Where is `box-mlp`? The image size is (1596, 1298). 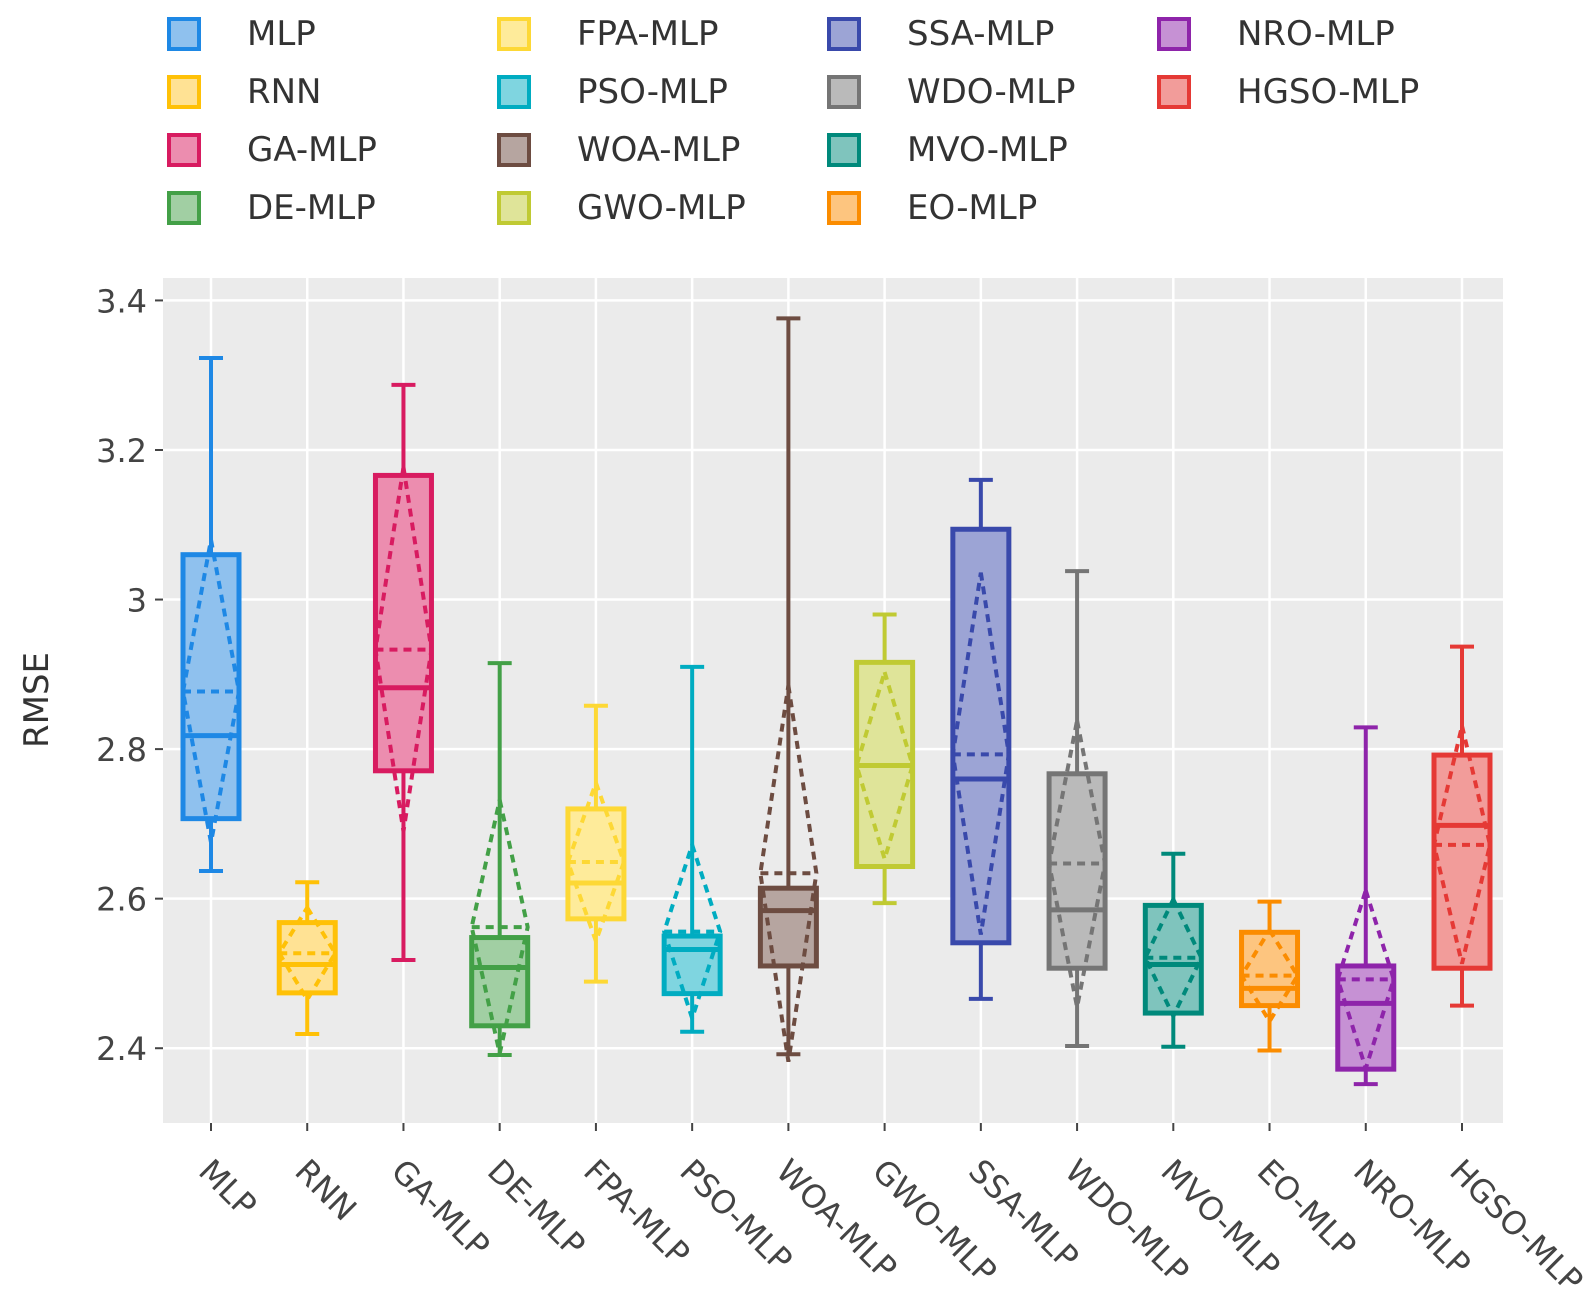 box-mlp is located at coordinates (211, 614).